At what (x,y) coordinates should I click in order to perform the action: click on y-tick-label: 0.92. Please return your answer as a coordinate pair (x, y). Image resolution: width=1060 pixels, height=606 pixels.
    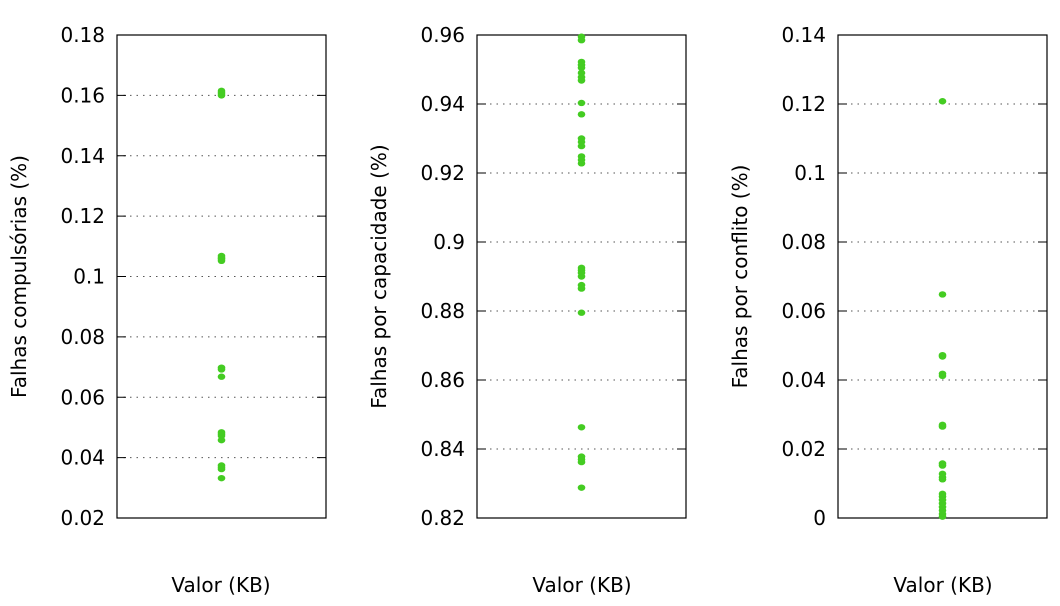
    Looking at the image, I should click on (442, 173).